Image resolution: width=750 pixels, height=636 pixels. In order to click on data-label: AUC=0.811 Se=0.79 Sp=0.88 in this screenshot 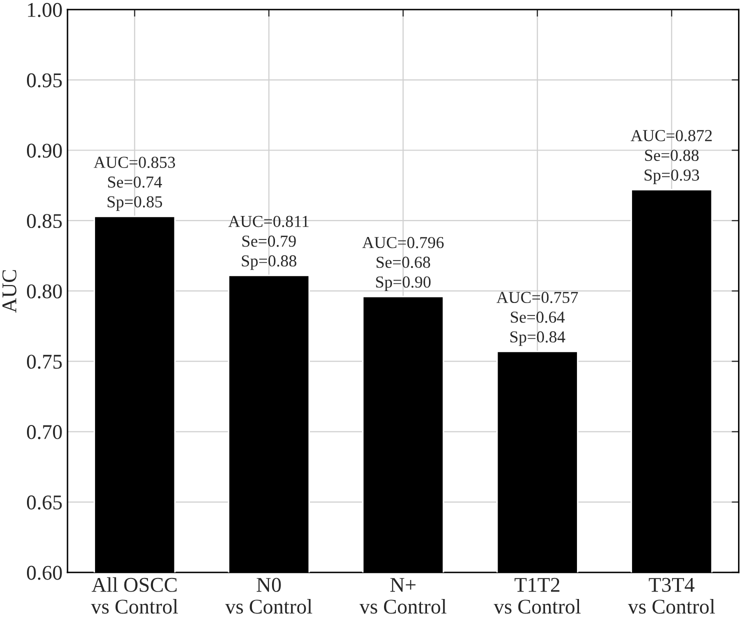, I will do `click(268, 243)`.